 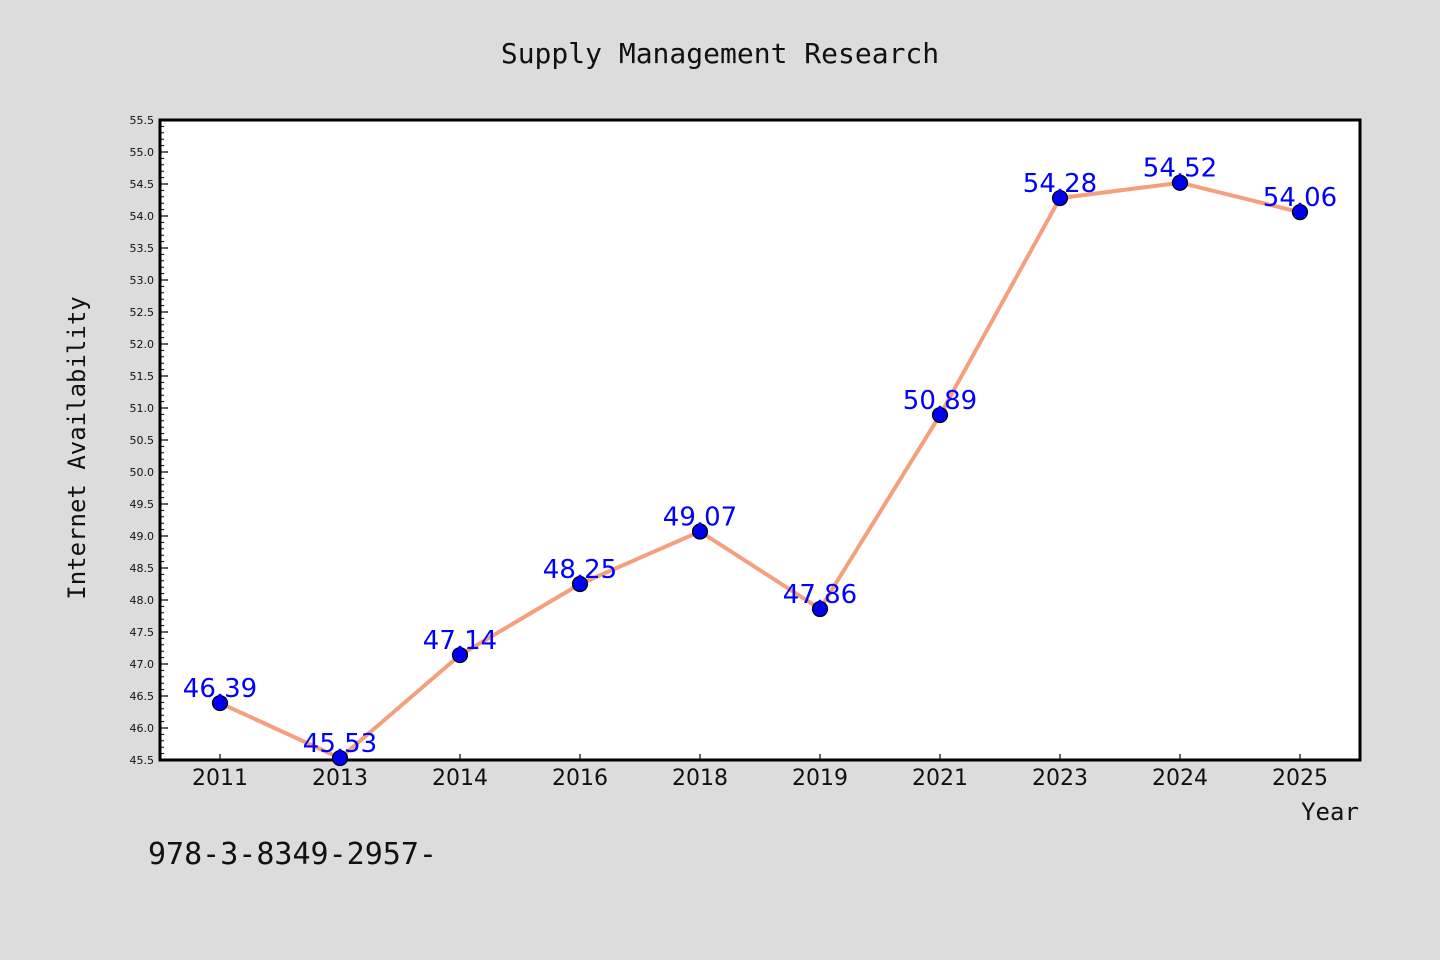 What do you see at coordinates (142, 568) in the screenshot?
I see `y-tick-label: 48.5` at bounding box center [142, 568].